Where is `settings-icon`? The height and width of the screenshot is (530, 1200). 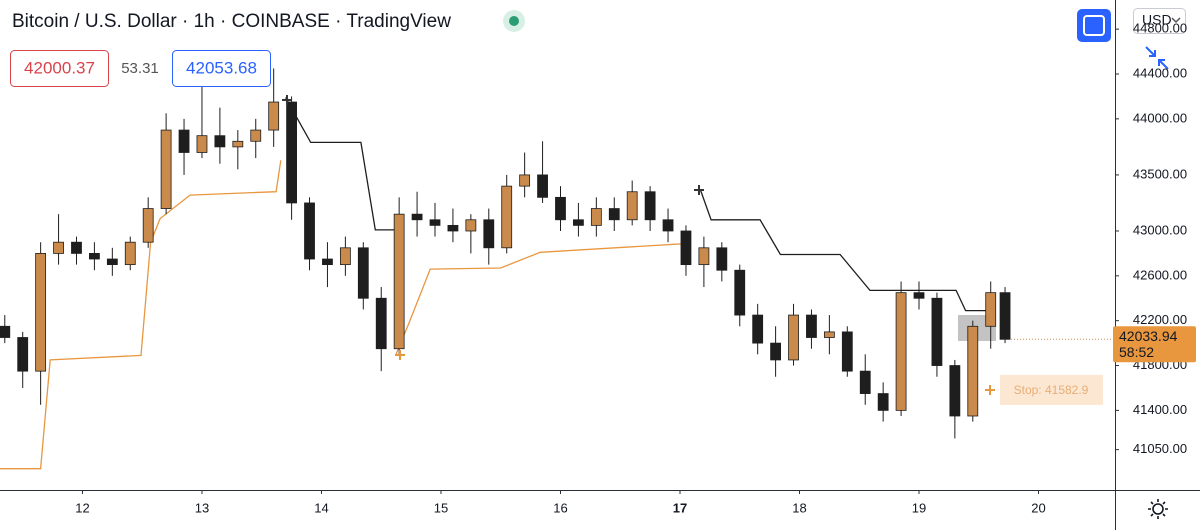
settings-icon is located at coordinates (1158, 509).